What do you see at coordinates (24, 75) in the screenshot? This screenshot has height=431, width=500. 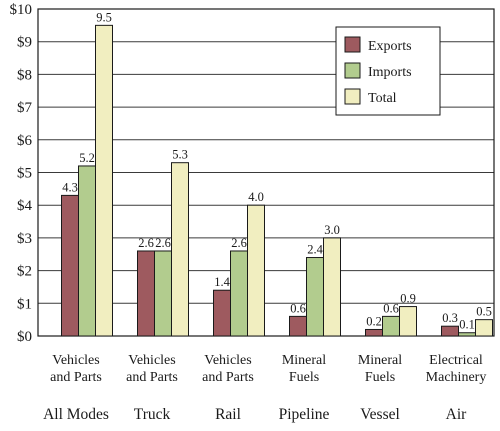 I see `y-tick-label: $8` at bounding box center [24, 75].